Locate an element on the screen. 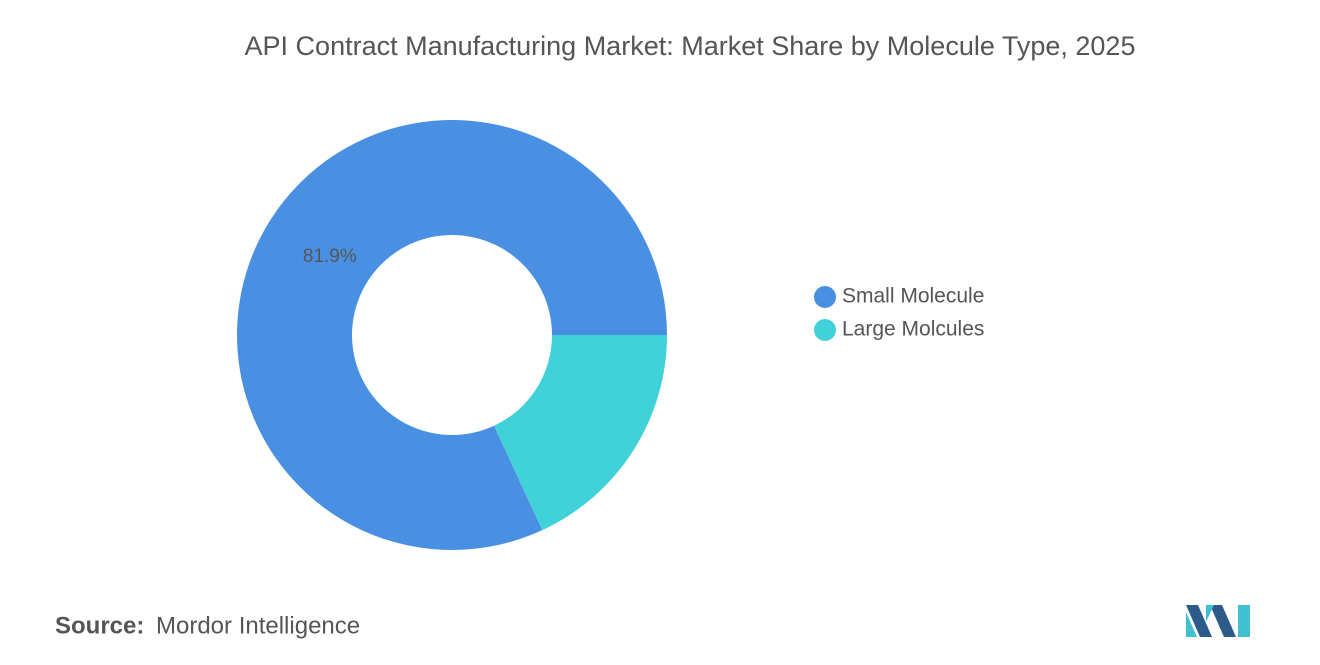 This screenshot has width=1320, height=665. legend-label: Large Molcules is located at coordinates (913, 329).